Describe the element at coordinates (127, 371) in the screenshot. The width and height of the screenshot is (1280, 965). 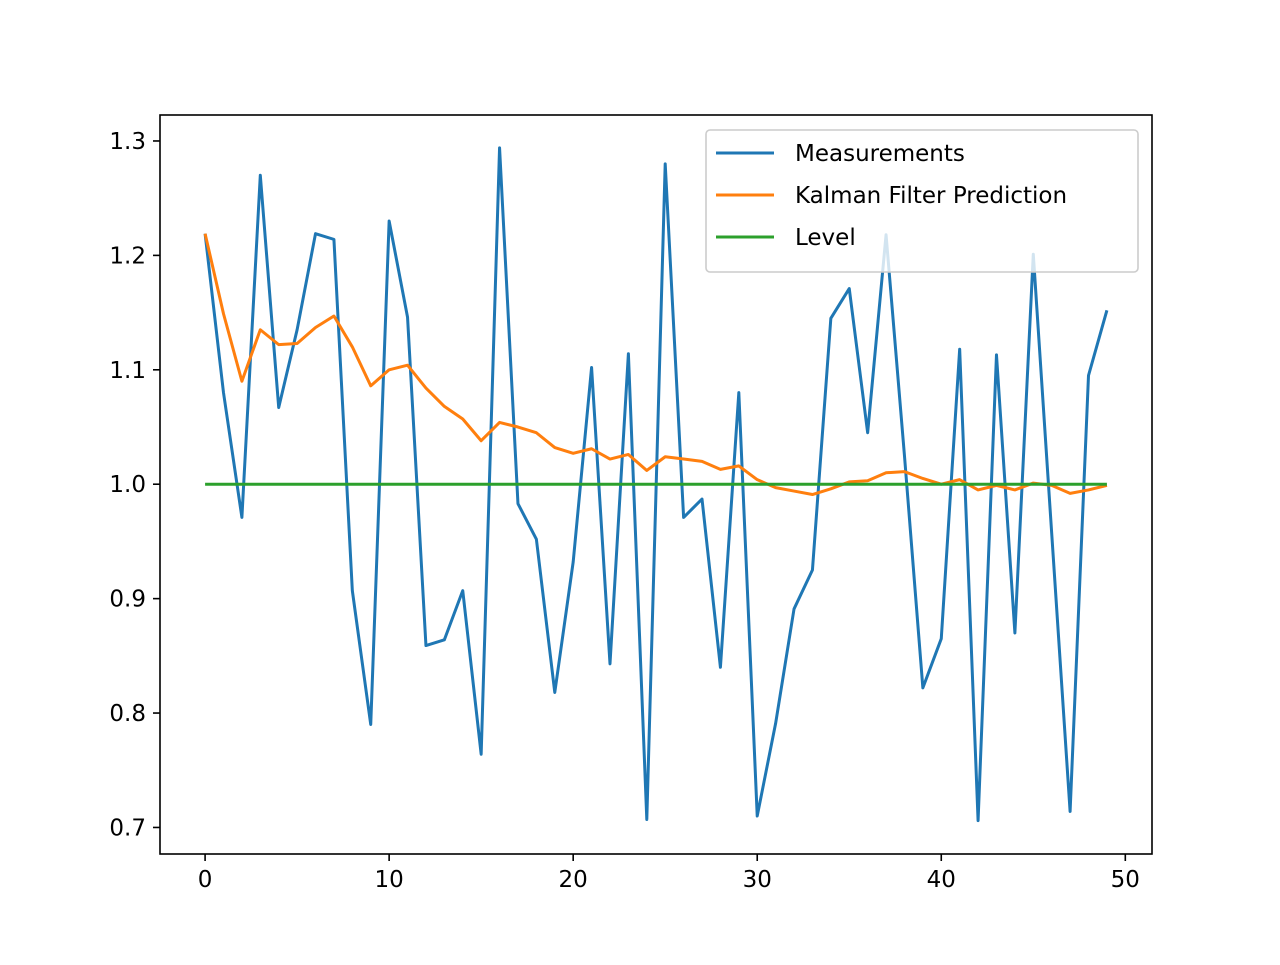
I see `y-tick-label: 1.1` at that location.